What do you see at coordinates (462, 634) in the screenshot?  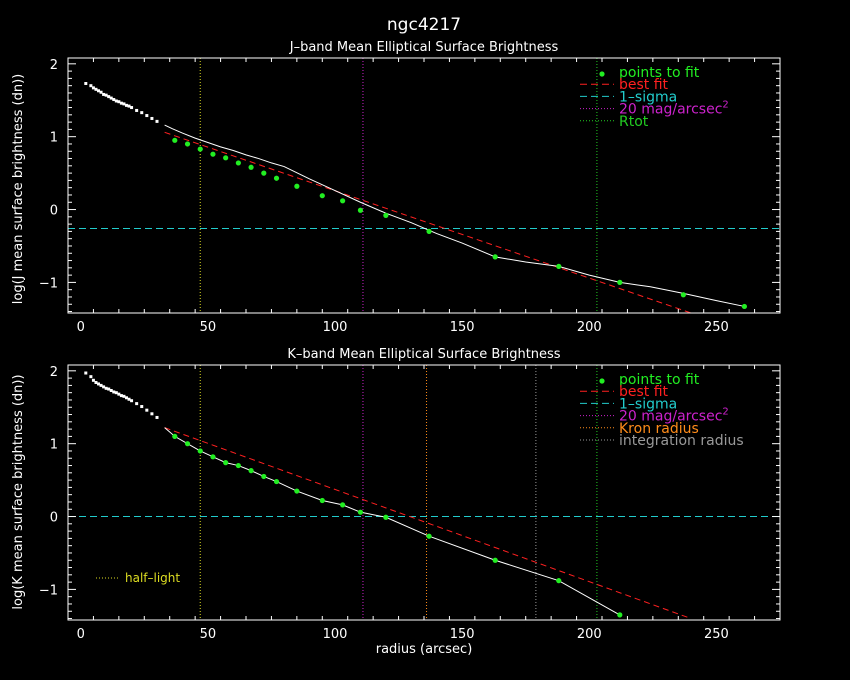 I see `x-tick-label: 150` at bounding box center [462, 634].